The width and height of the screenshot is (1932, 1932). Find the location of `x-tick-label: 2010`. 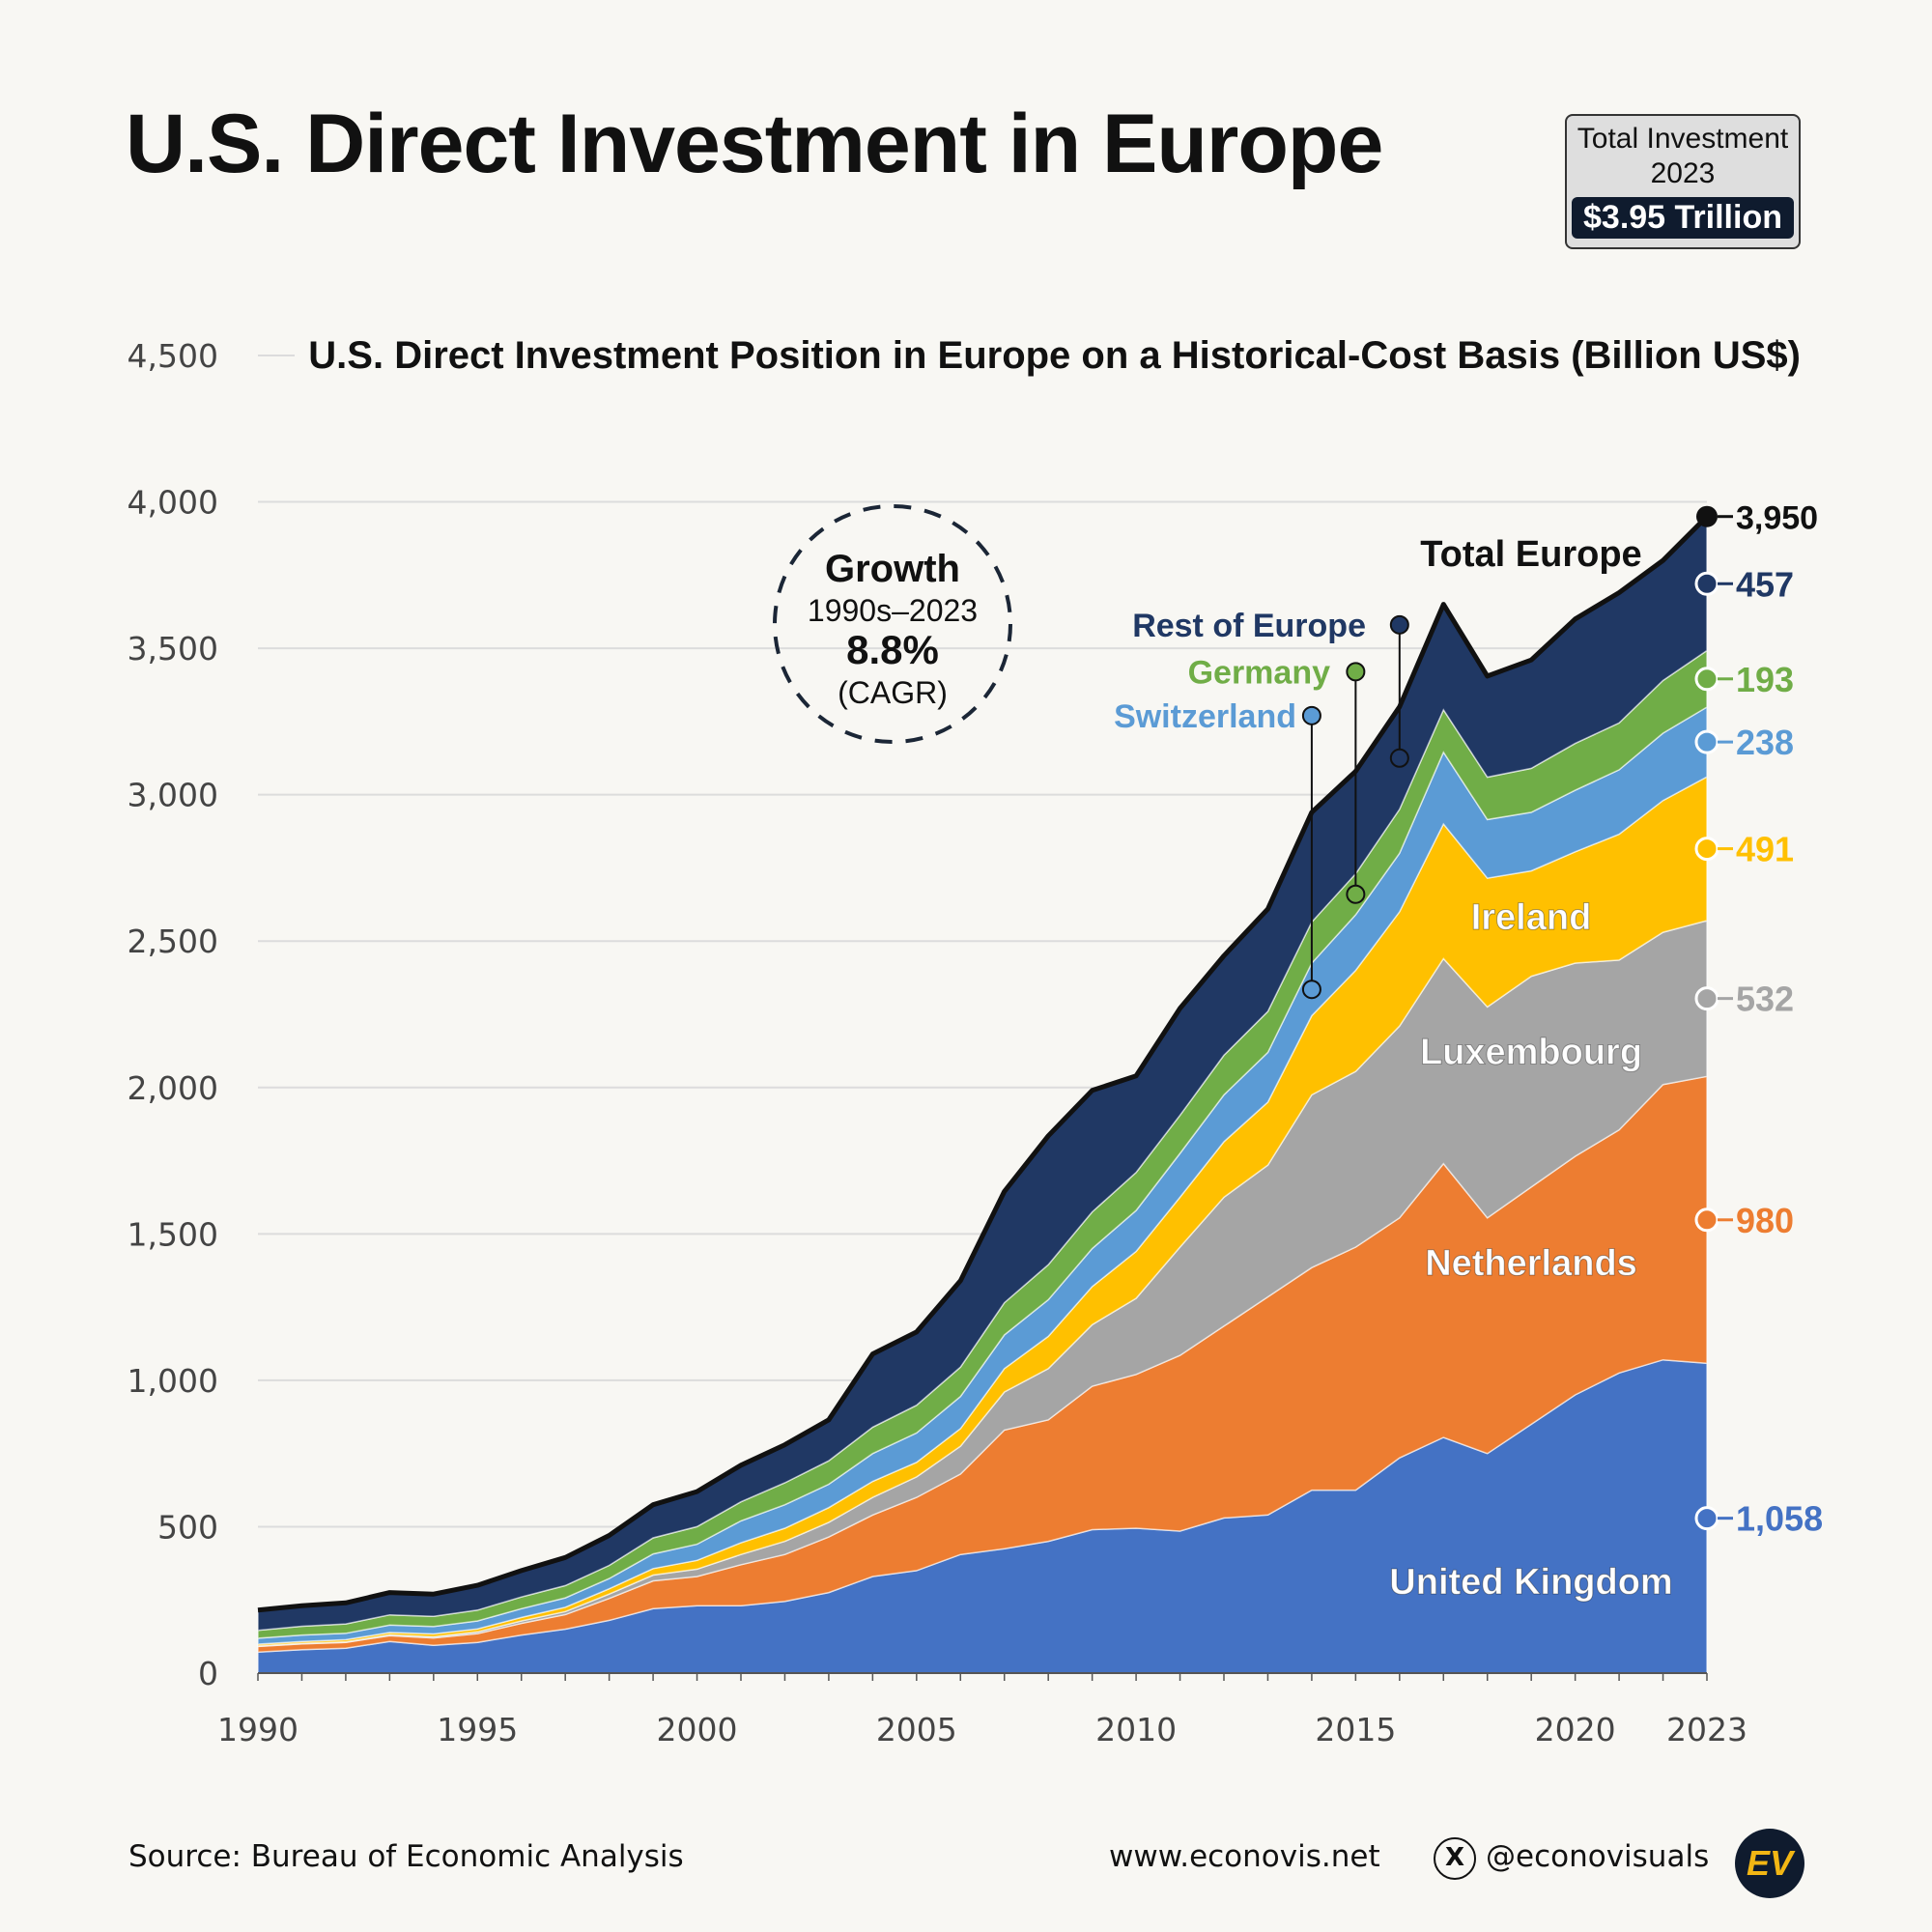

x-tick-label: 2010 is located at coordinates (1136, 1729).